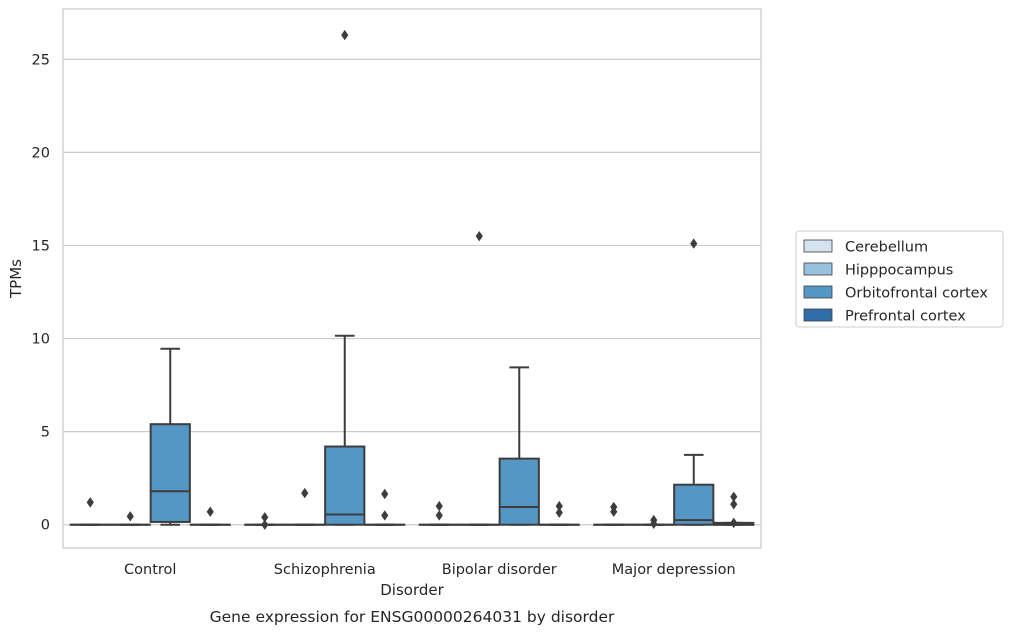 This screenshot has height=634, width=1013. I want to click on y-tick-label: 15, so click(41, 246).